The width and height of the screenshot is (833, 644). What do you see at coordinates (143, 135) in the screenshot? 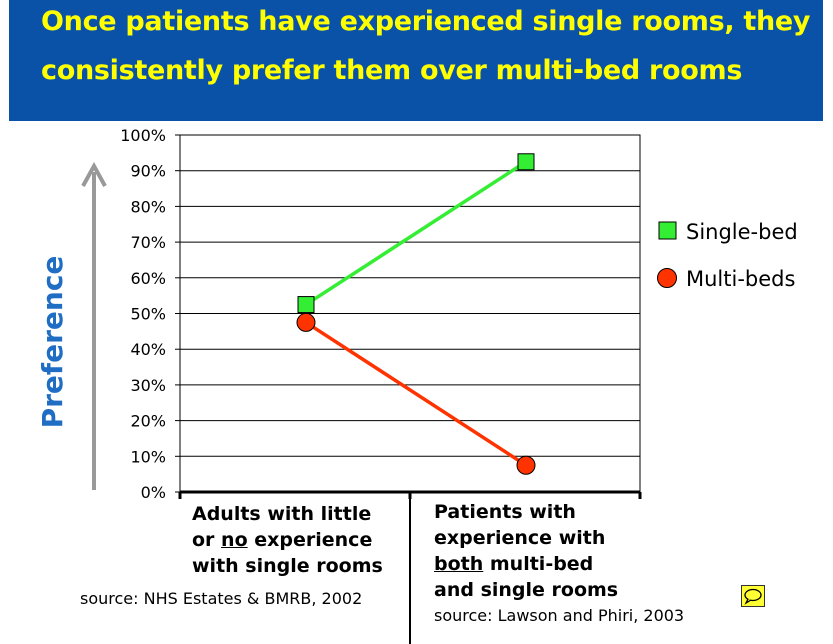
I see `y-tick-label: 100%` at bounding box center [143, 135].